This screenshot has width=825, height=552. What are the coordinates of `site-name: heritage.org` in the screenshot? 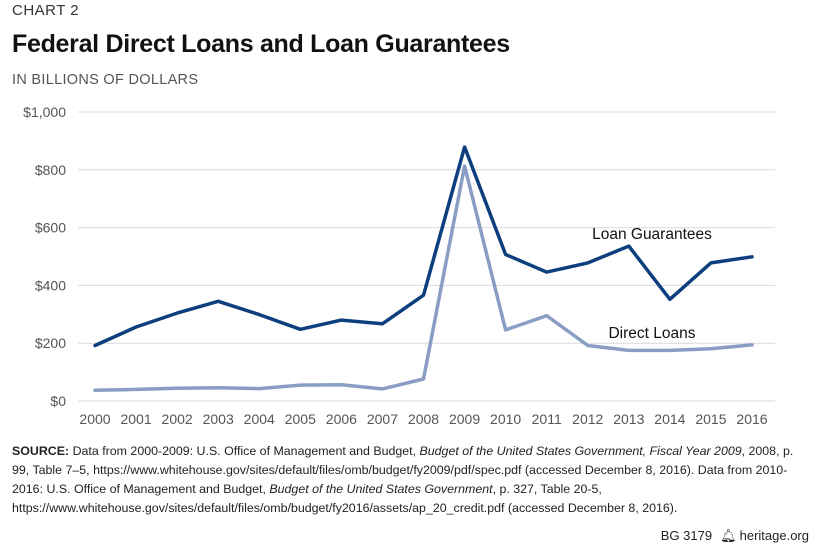 It's located at (774, 535).